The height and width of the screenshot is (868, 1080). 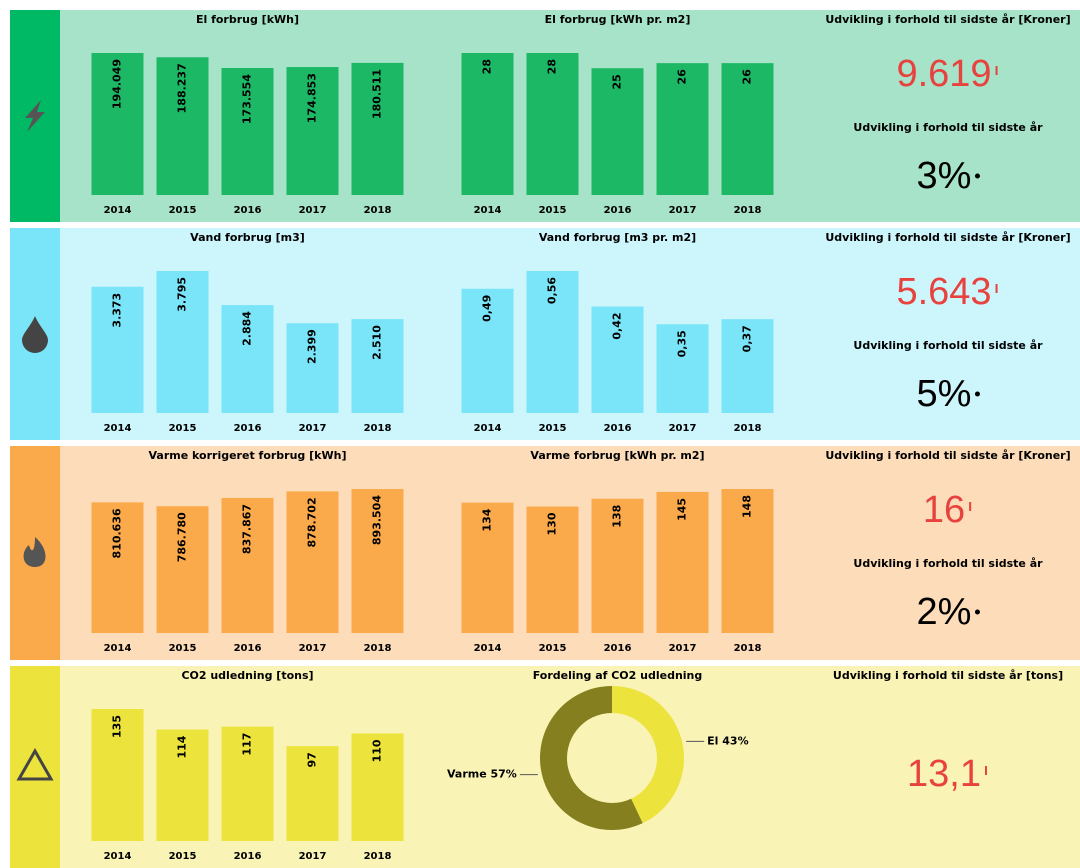 What do you see at coordinates (117, 84) in the screenshot?
I see `value-label: 194.049` at bounding box center [117, 84].